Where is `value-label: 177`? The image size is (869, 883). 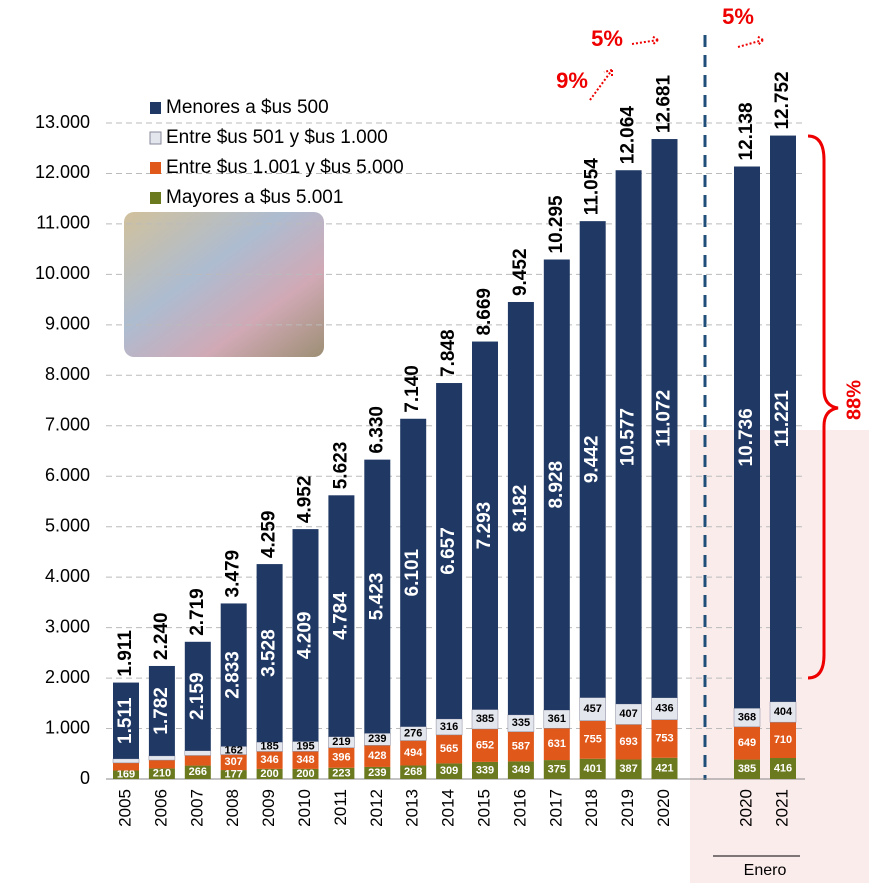 value-label: 177 is located at coordinates (234, 774).